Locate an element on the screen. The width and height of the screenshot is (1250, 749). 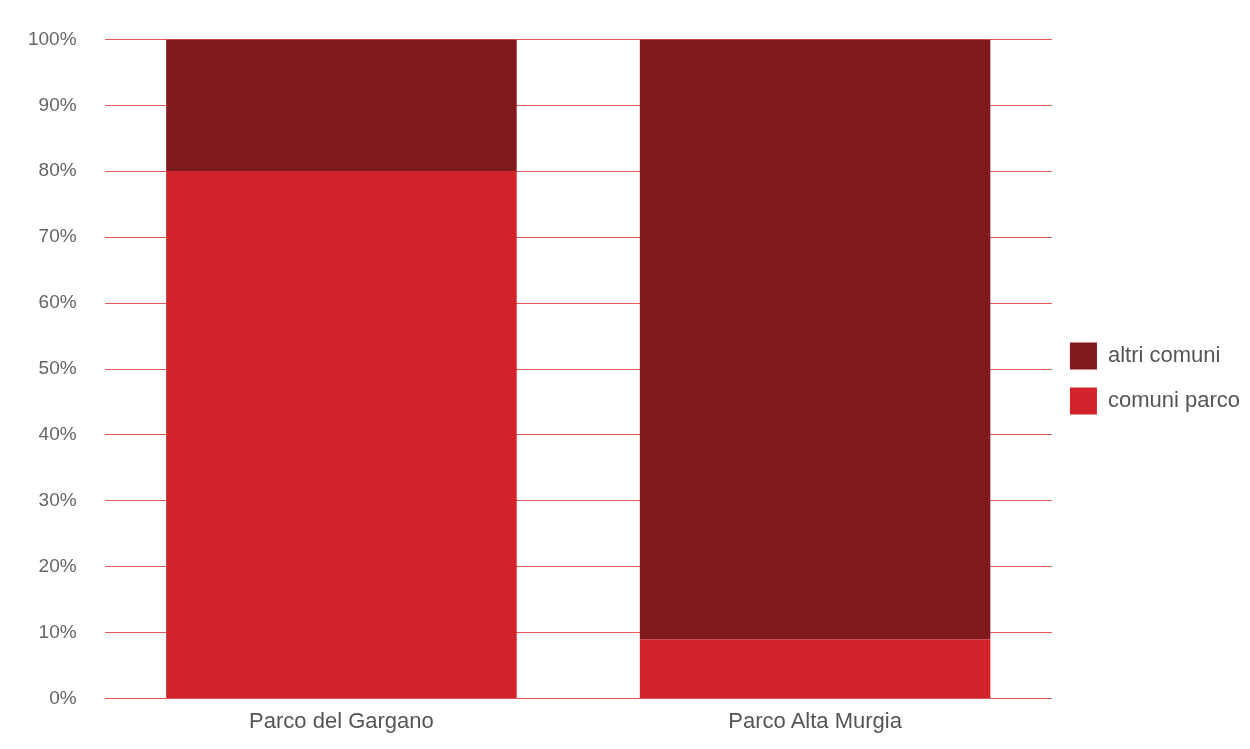
y-tick-label: 90% is located at coordinates (57, 104).